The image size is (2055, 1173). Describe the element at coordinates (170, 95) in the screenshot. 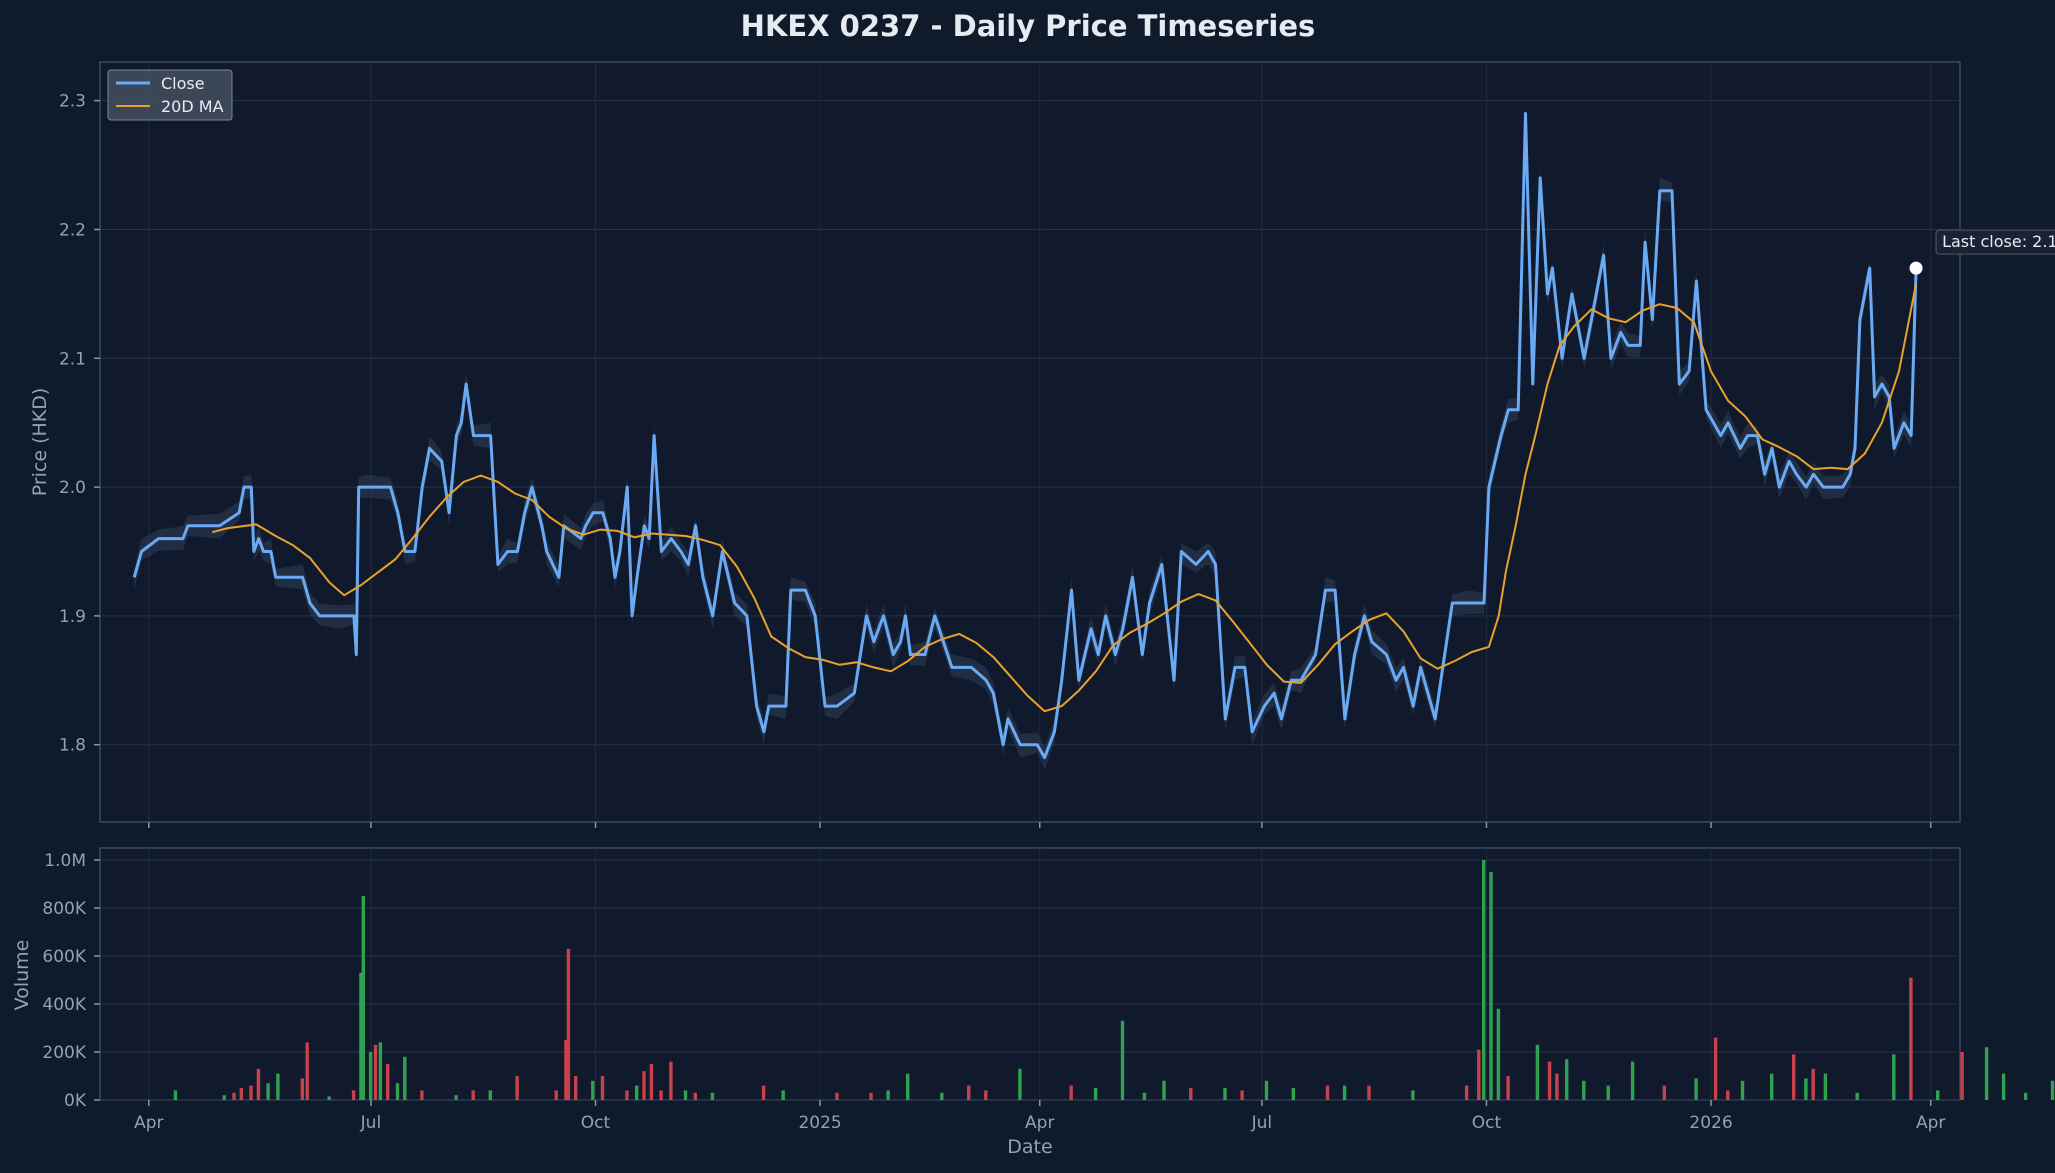

I see `legend: Close 20D MA` at that location.